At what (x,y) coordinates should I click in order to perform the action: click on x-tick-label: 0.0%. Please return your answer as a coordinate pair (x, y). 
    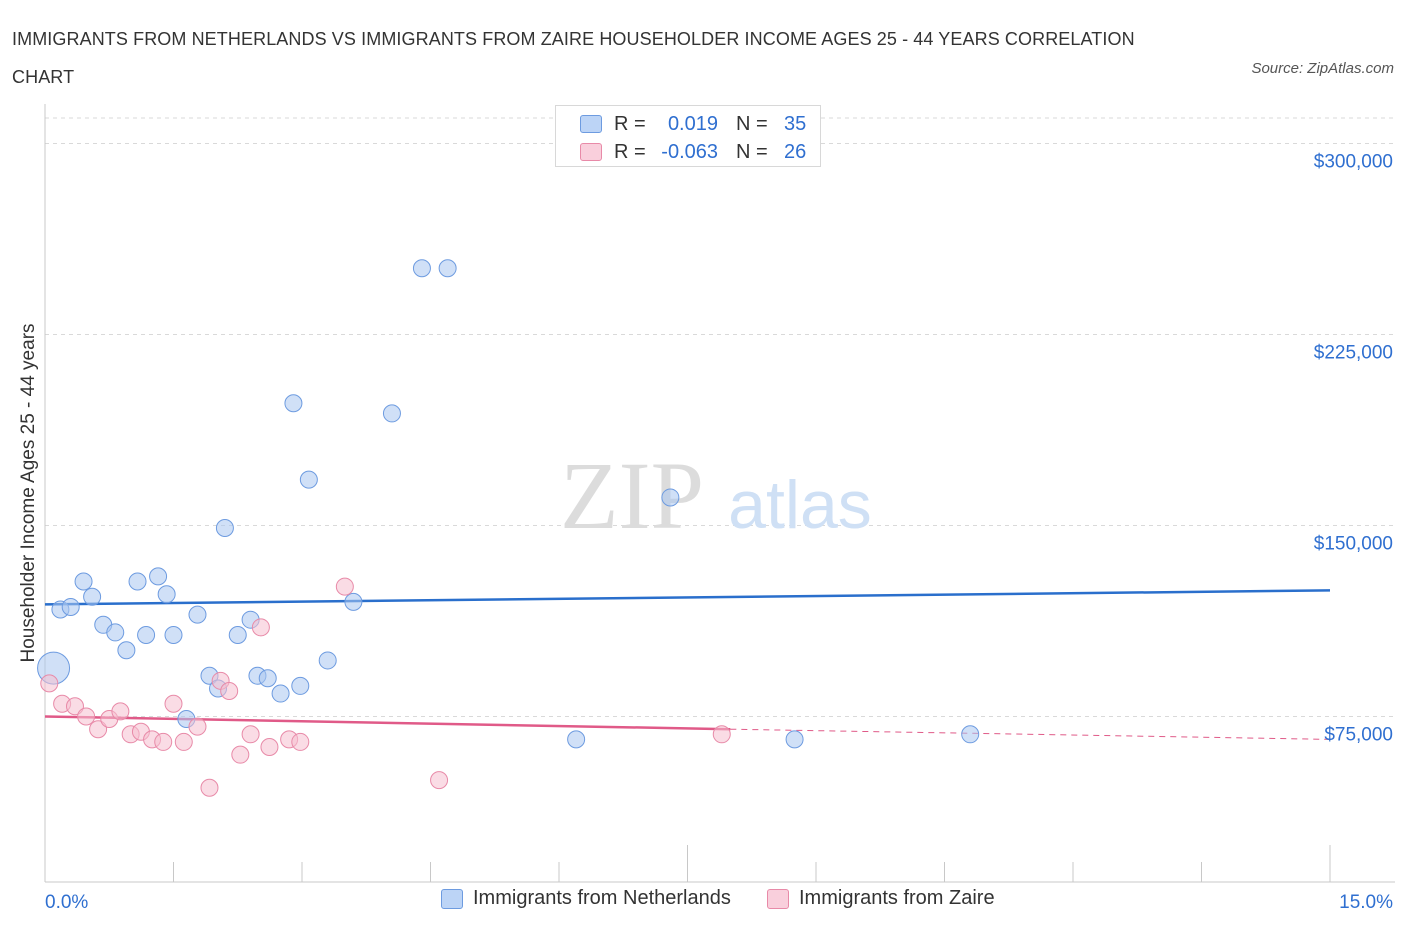
    Looking at the image, I should click on (66, 902).